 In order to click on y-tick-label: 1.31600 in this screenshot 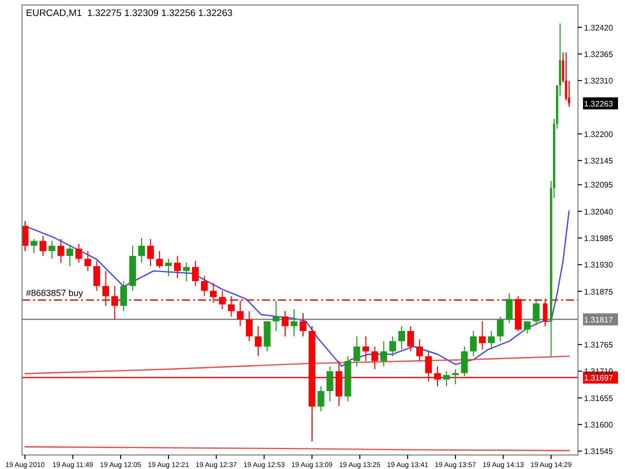, I will do `click(599, 425)`.